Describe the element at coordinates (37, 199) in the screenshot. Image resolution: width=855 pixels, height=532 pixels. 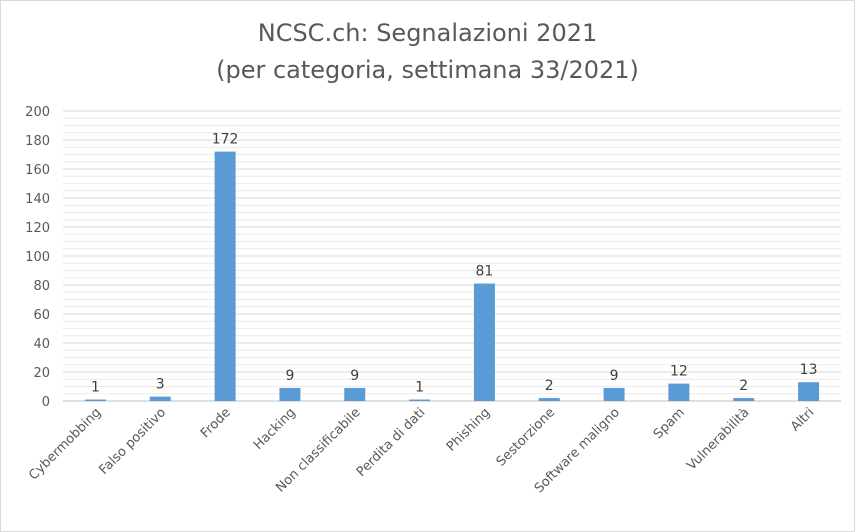
I see `y-tick-label: 140` at that location.